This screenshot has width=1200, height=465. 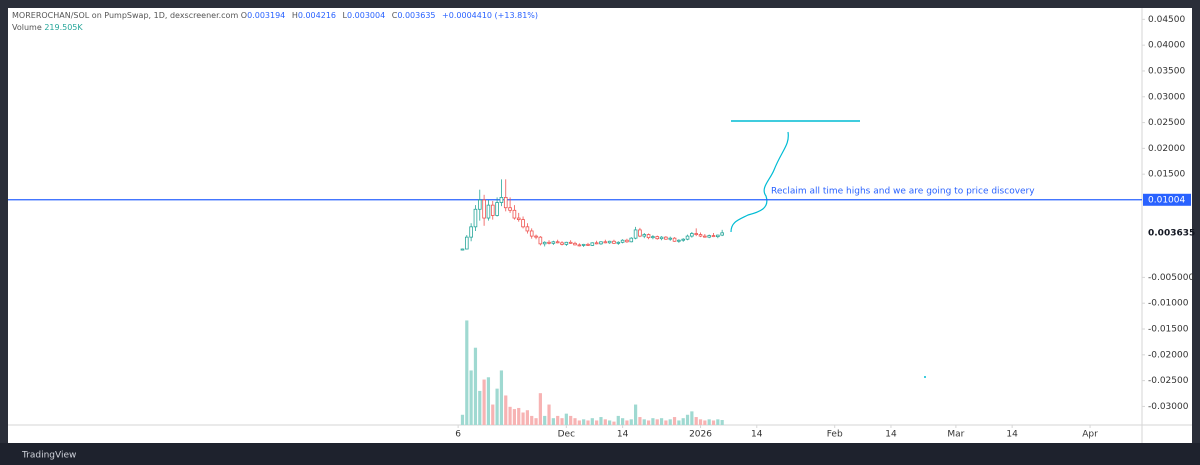 I want to click on x-tick-label: Dec, so click(x=566, y=435).